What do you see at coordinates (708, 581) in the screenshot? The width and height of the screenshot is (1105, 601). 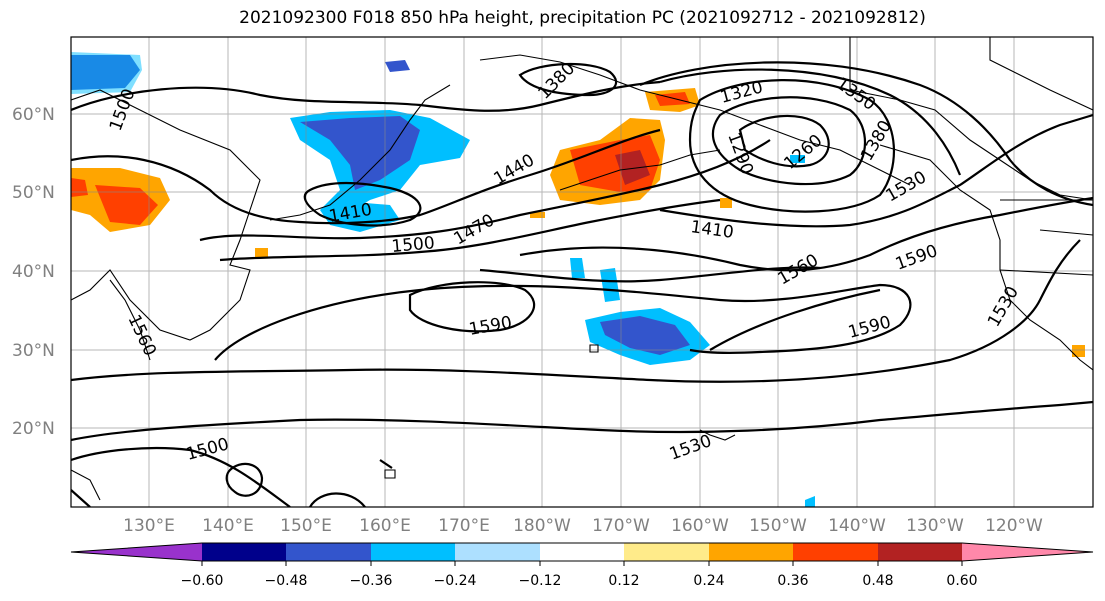 I see `colorbar-tick-label: 0.24` at bounding box center [708, 581].